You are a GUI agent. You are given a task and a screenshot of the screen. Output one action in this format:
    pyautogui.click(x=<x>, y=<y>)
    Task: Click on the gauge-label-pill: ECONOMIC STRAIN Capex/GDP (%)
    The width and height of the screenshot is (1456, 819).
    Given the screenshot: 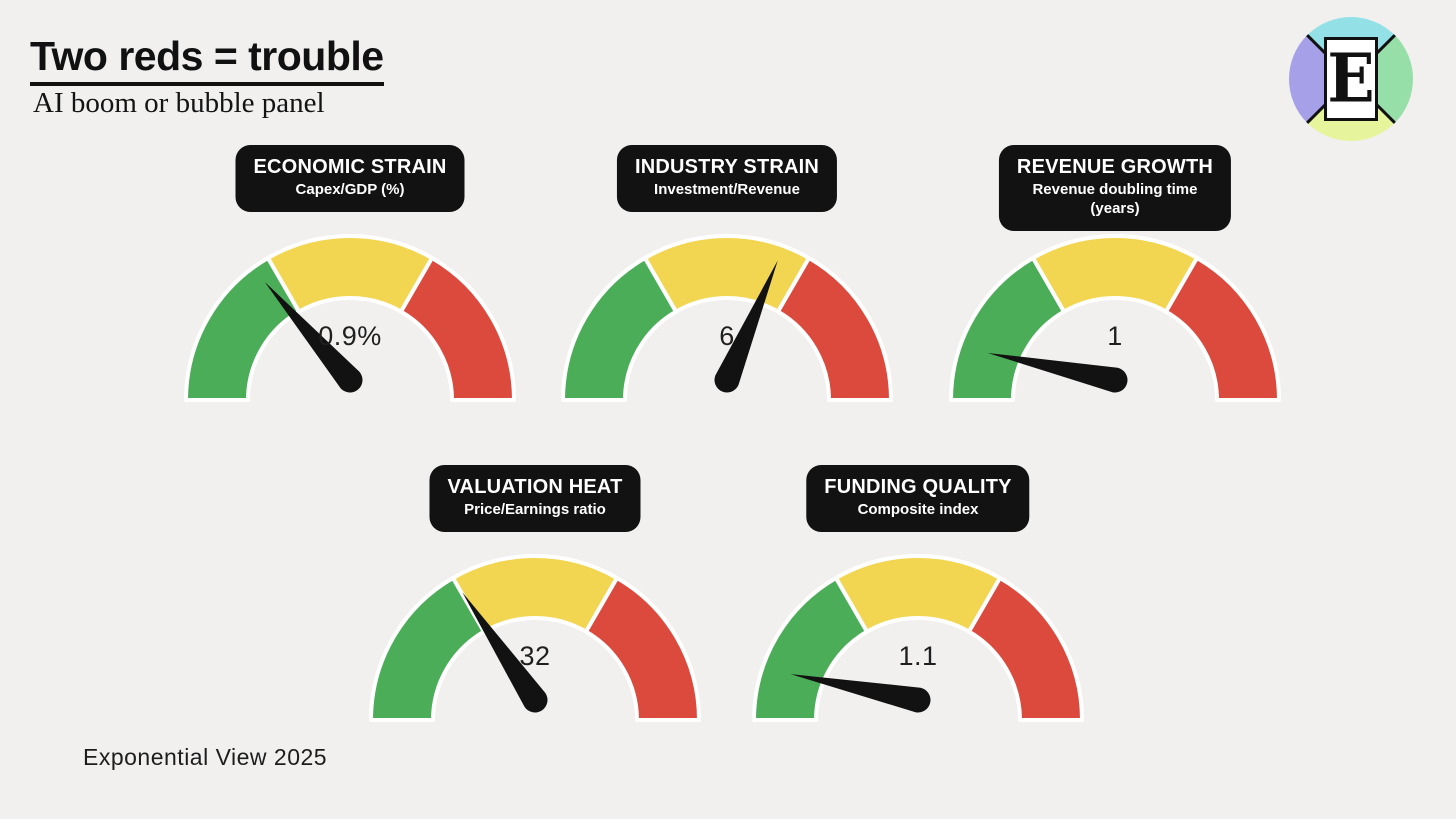 What is the action you would take?
    pyautogui.click(x=350, y=178)
    